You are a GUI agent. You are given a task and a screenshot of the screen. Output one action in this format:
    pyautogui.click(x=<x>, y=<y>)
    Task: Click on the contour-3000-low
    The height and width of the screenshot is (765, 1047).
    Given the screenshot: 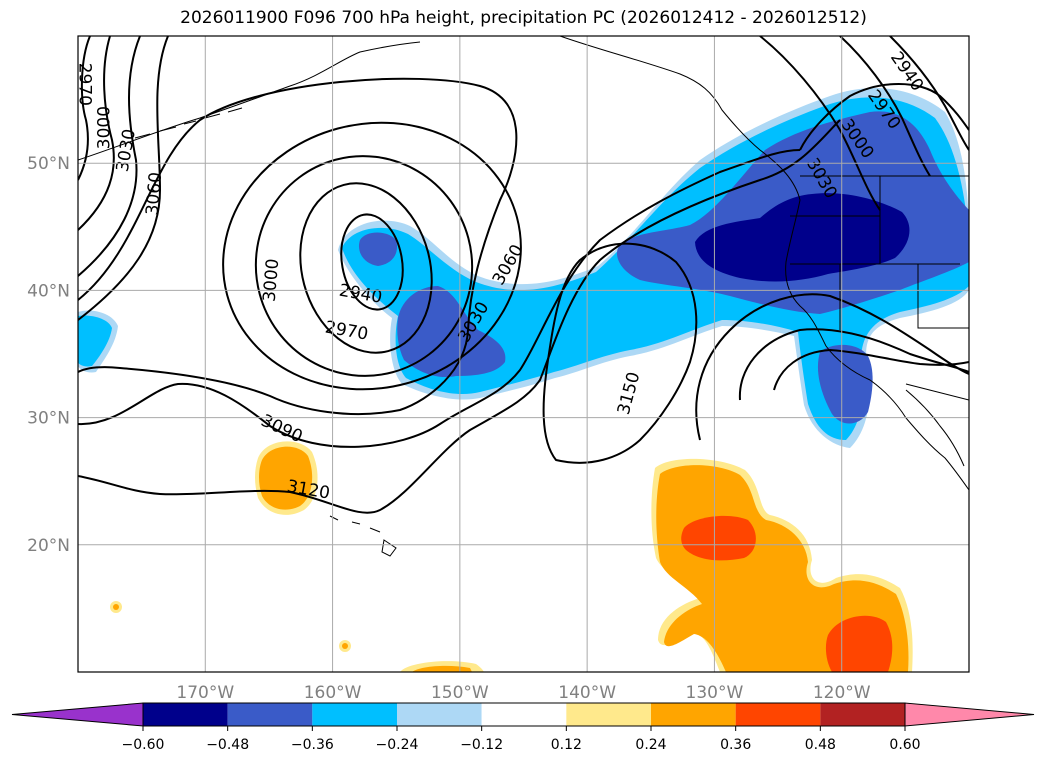 What is the action you would take?
    pyautogui.click(x=364, y=266)
    